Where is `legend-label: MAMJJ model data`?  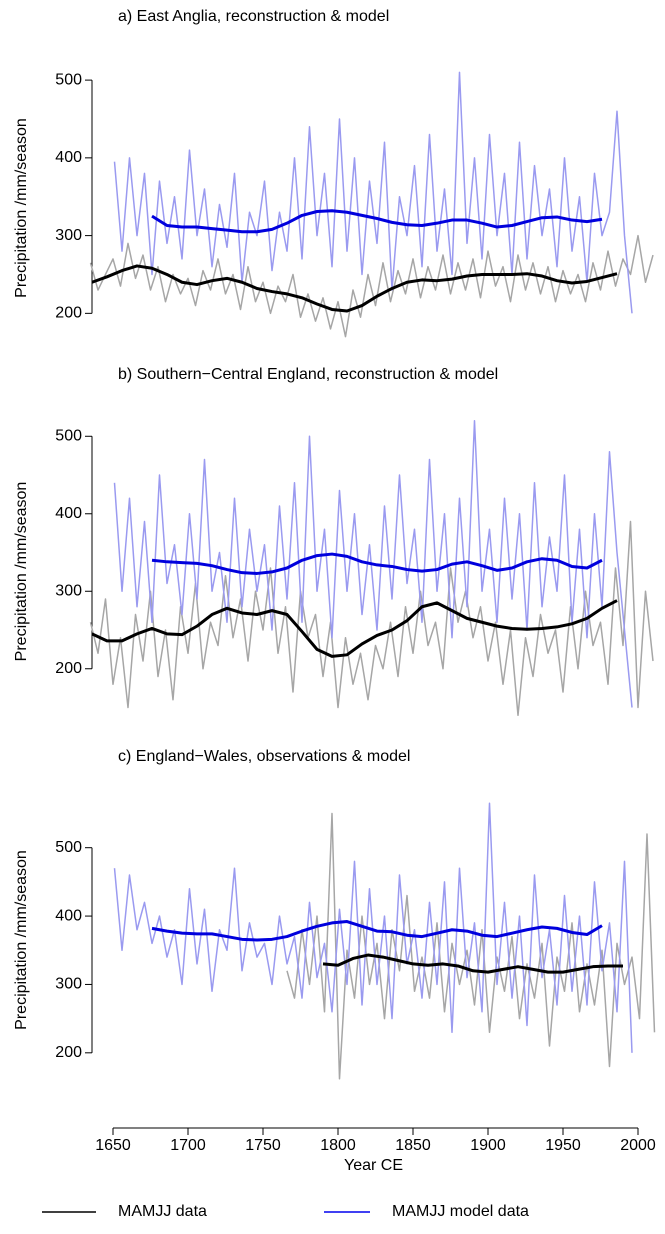 legend-label: MAMJJ model data is located at coordinates (460, 1211).